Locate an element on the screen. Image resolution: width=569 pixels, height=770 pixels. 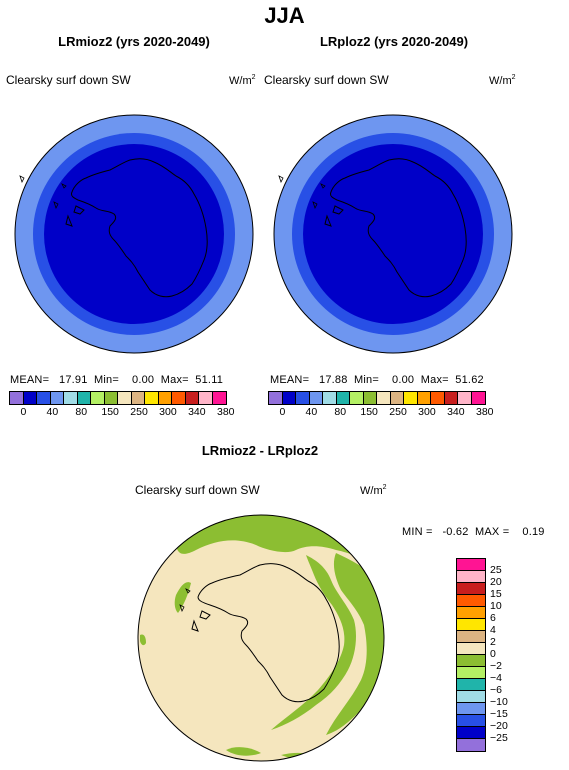
right-antarctica-coastline is located at coordinates (395, 228).